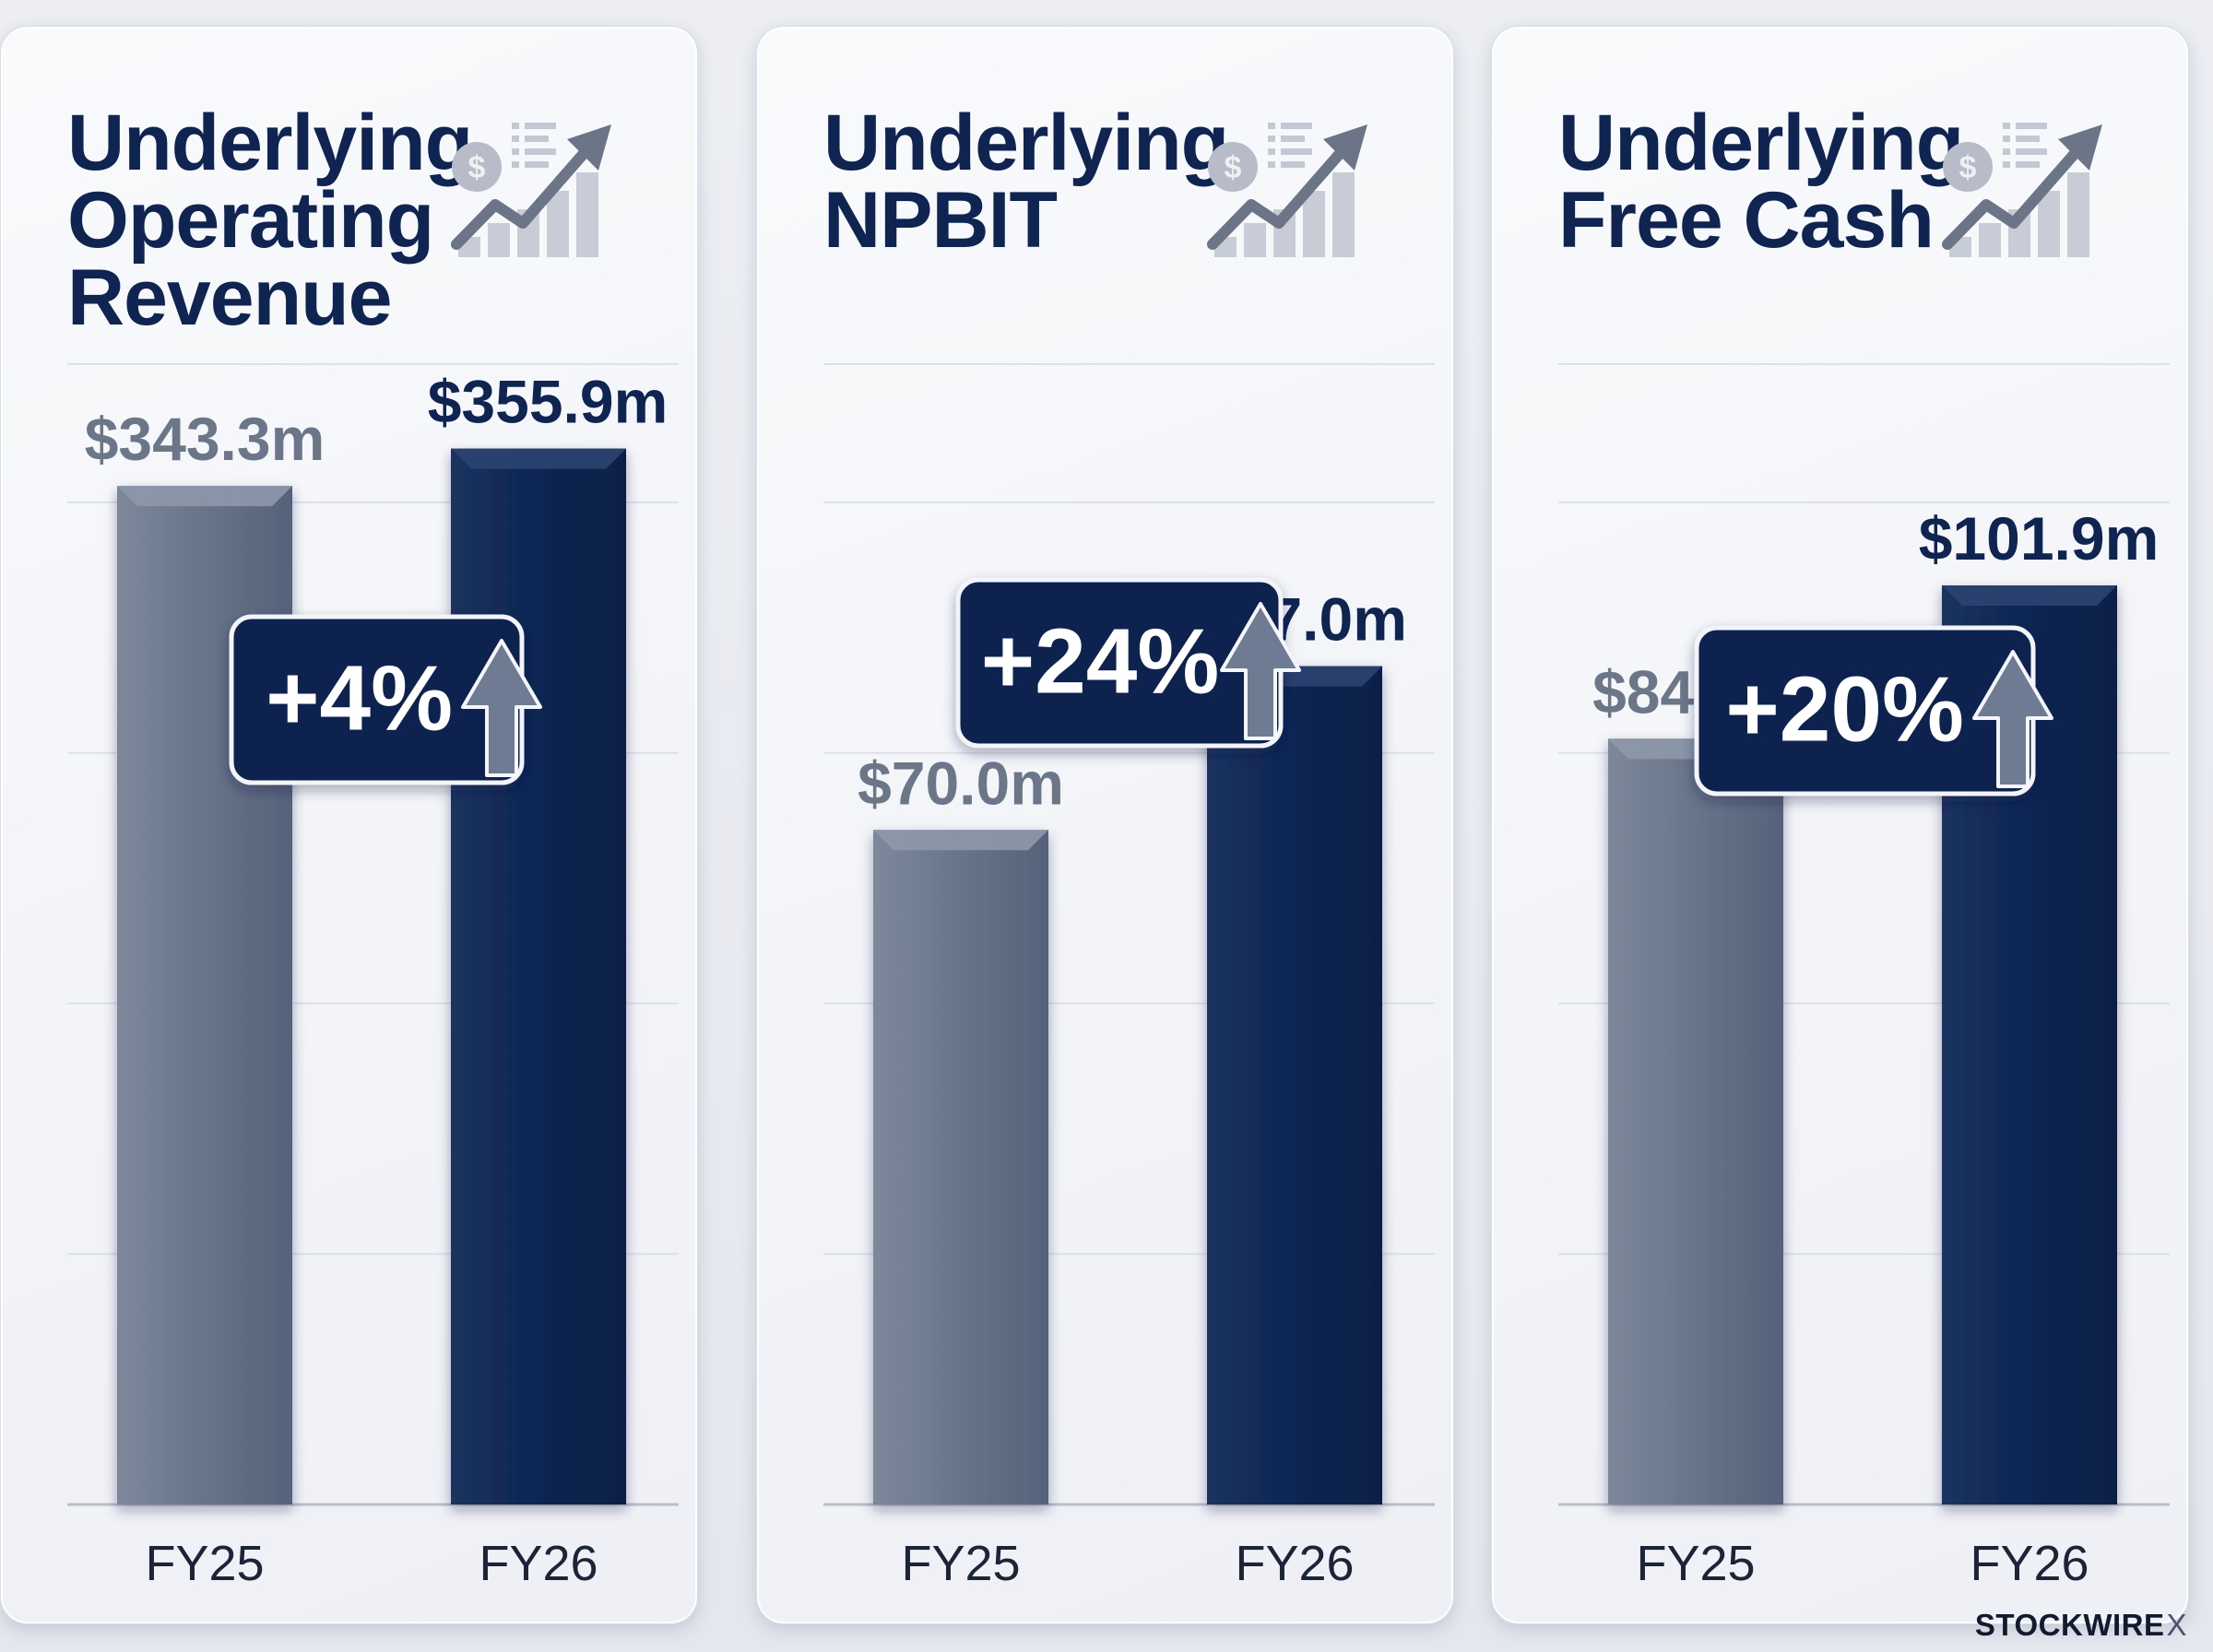  I want to click on change-badge: +20%, so click(1873, 710).